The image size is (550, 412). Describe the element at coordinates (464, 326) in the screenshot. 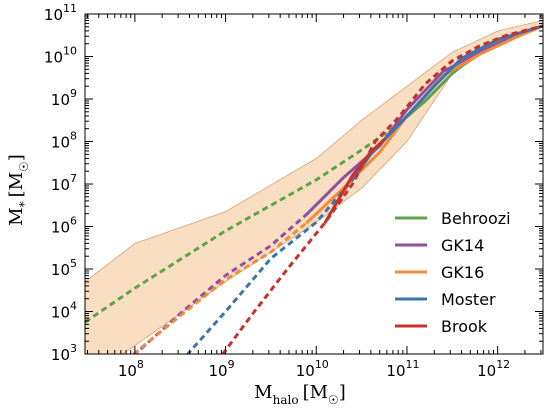

I see `legend-label-brook: Brook` at that location.